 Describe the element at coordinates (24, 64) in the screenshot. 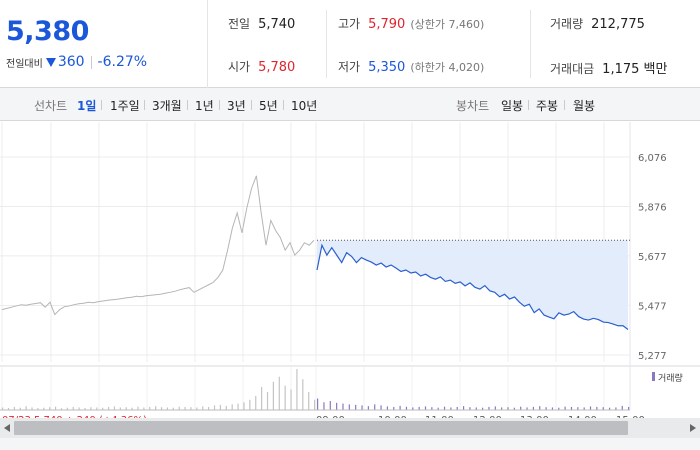

I see `change-label: 전일대비` at that location.